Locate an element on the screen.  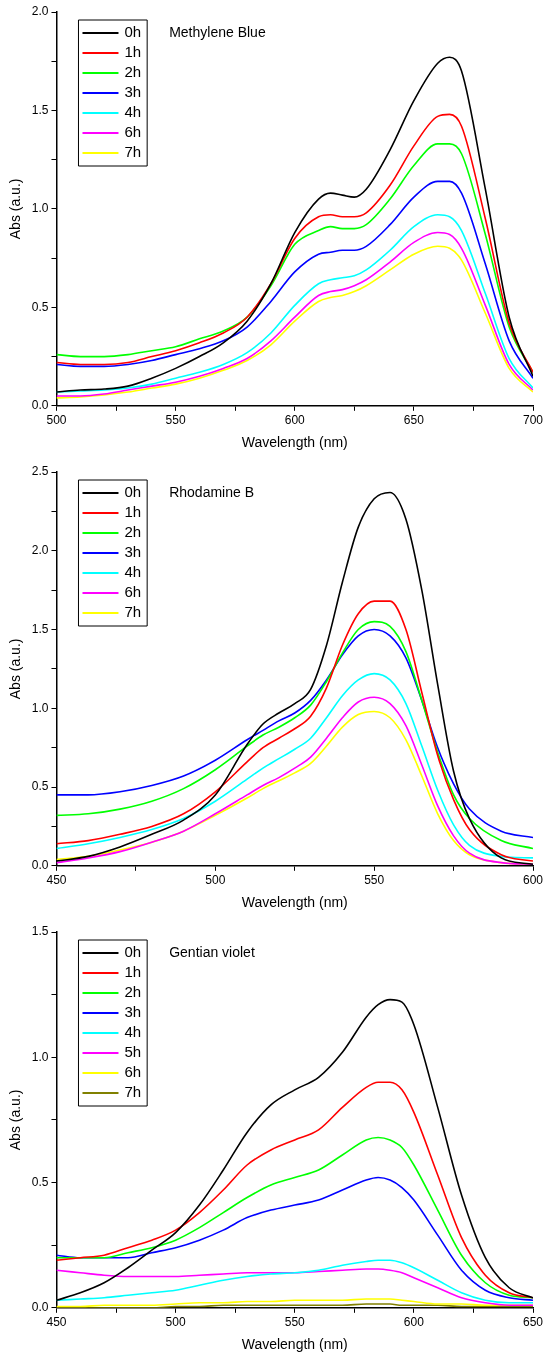
text: Methylene Blue is located at coordinates (217, 31).